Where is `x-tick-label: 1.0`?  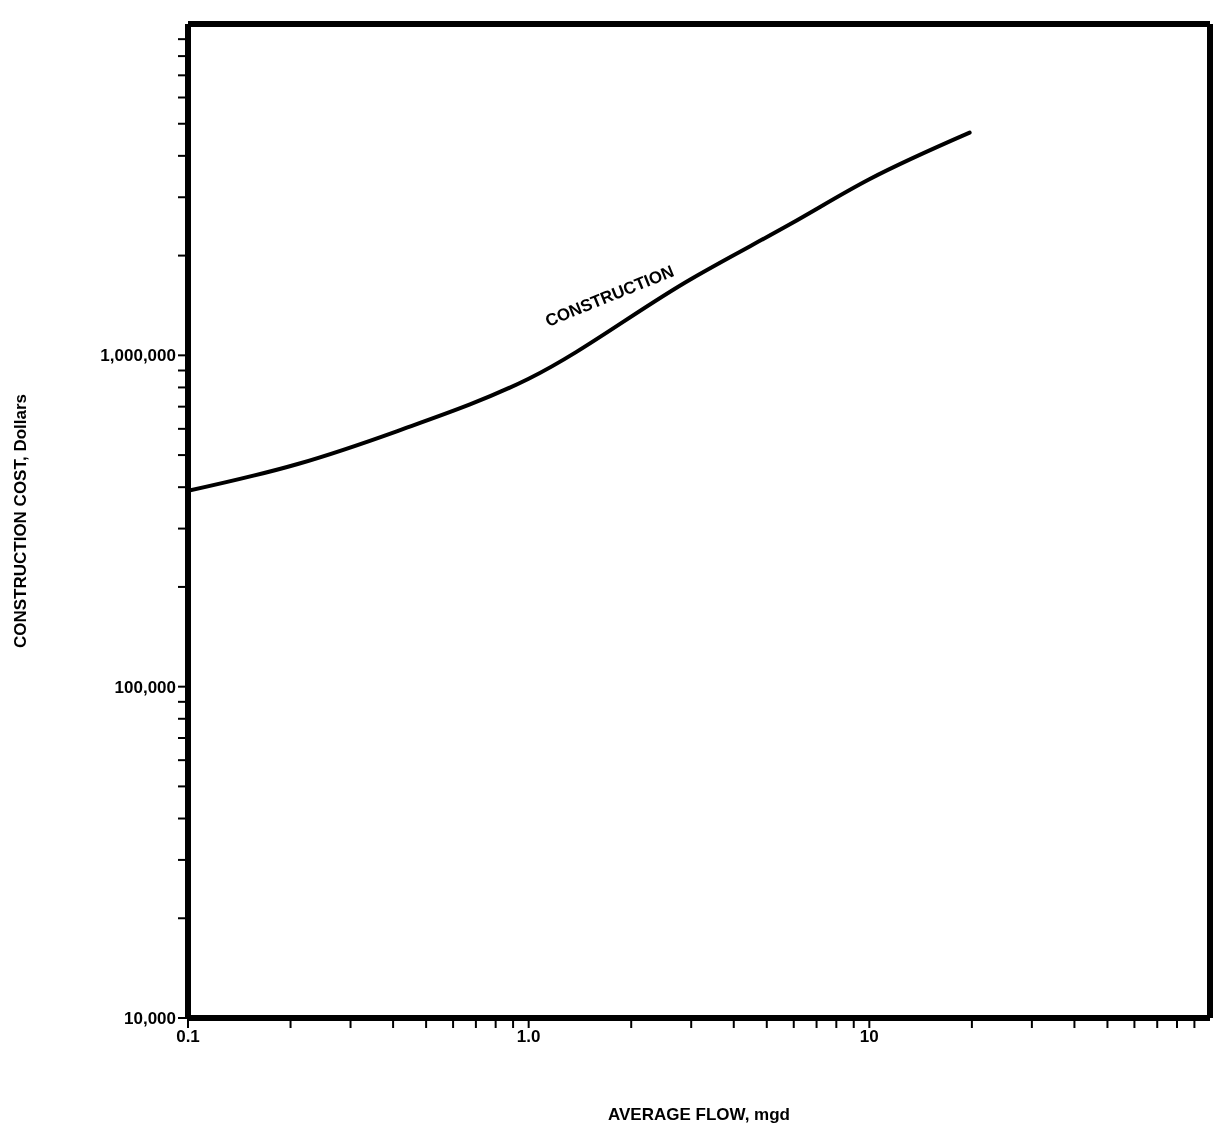 x-tick-label: 1.0 is located at coordinates (528, 1037).